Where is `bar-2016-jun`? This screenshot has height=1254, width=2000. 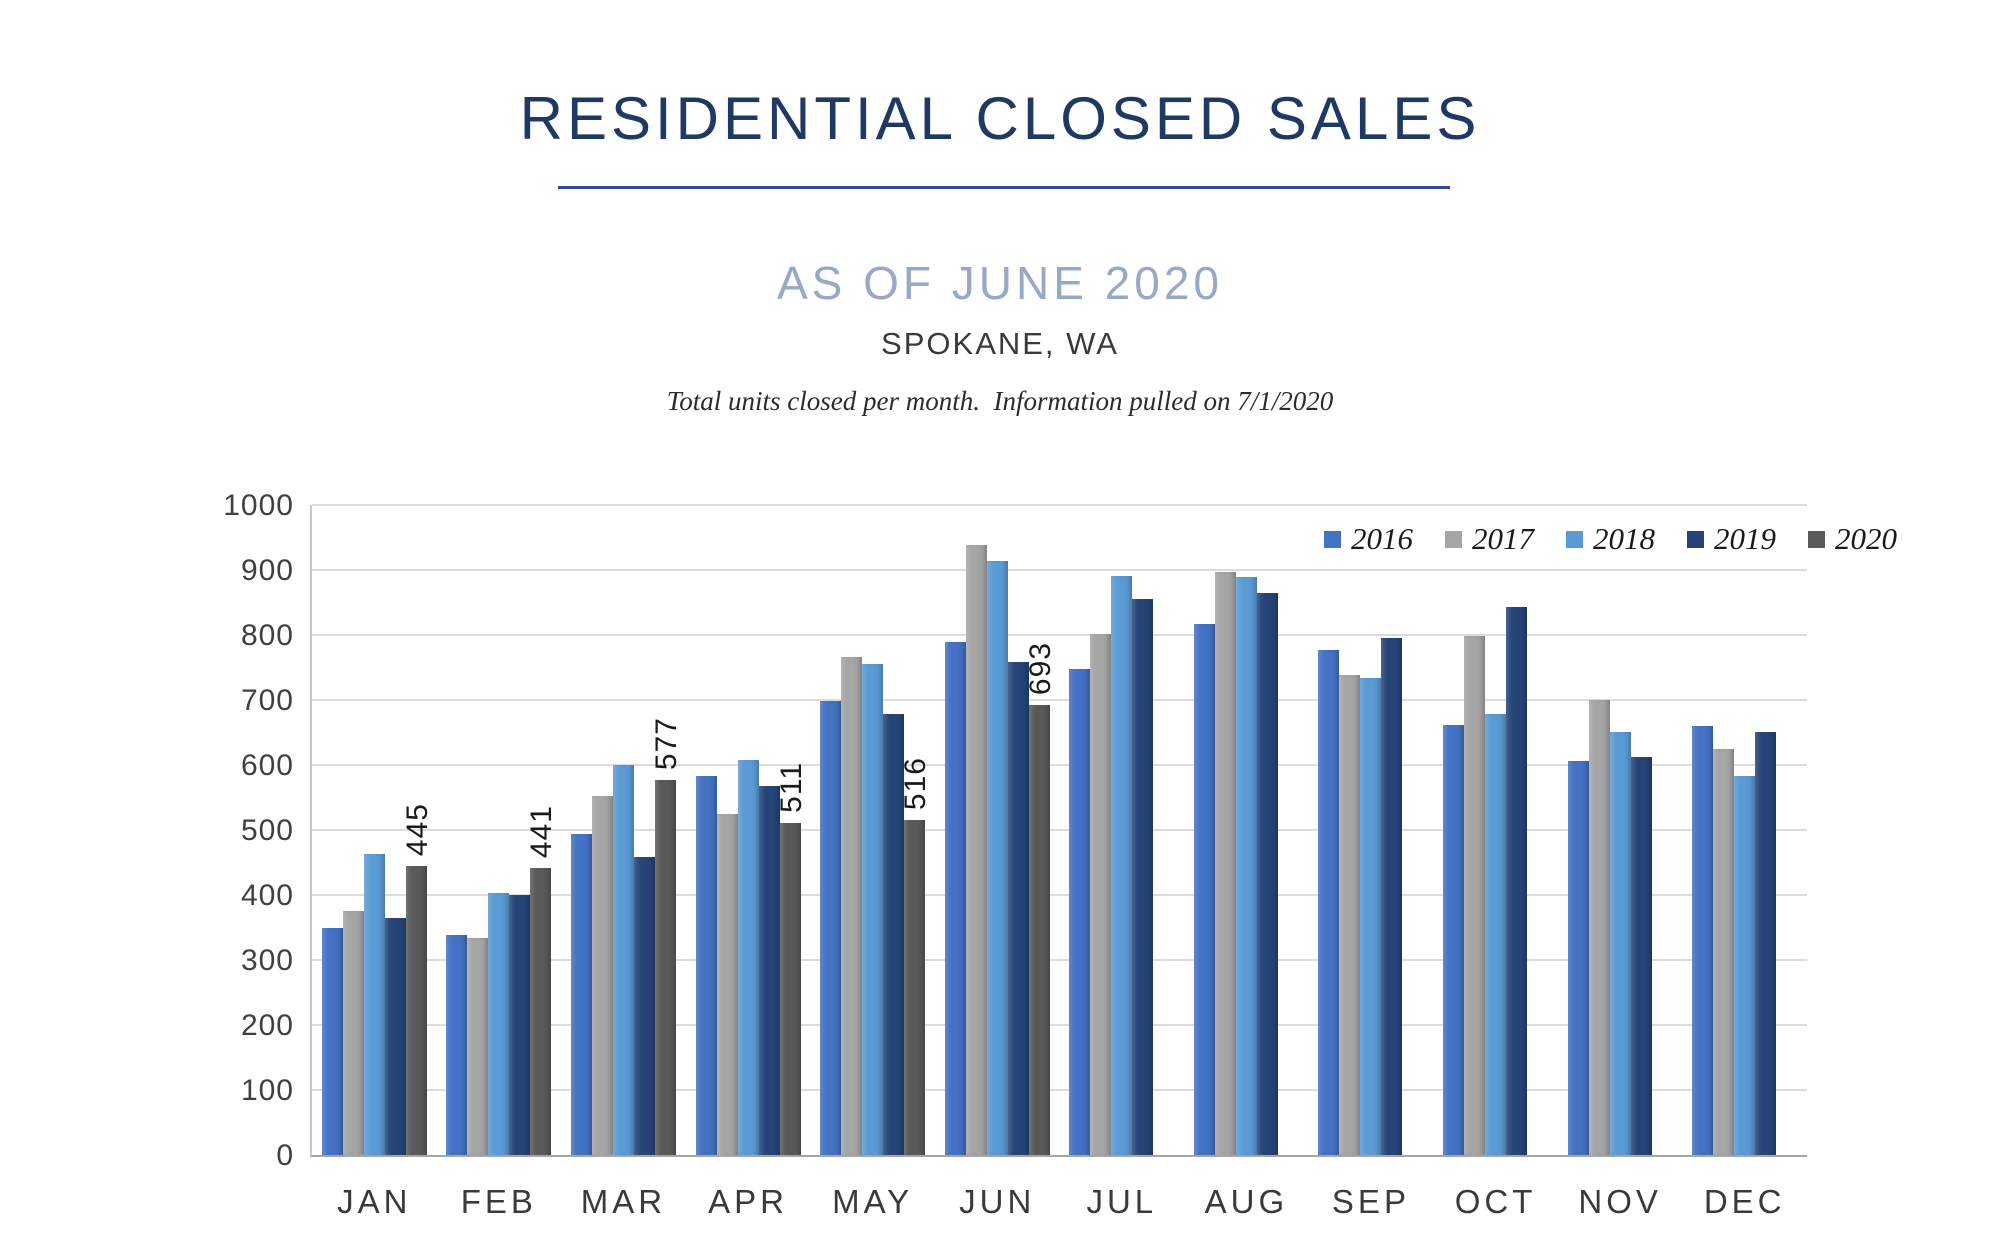
bar-2016-jun is located at coordinates (955, 898).